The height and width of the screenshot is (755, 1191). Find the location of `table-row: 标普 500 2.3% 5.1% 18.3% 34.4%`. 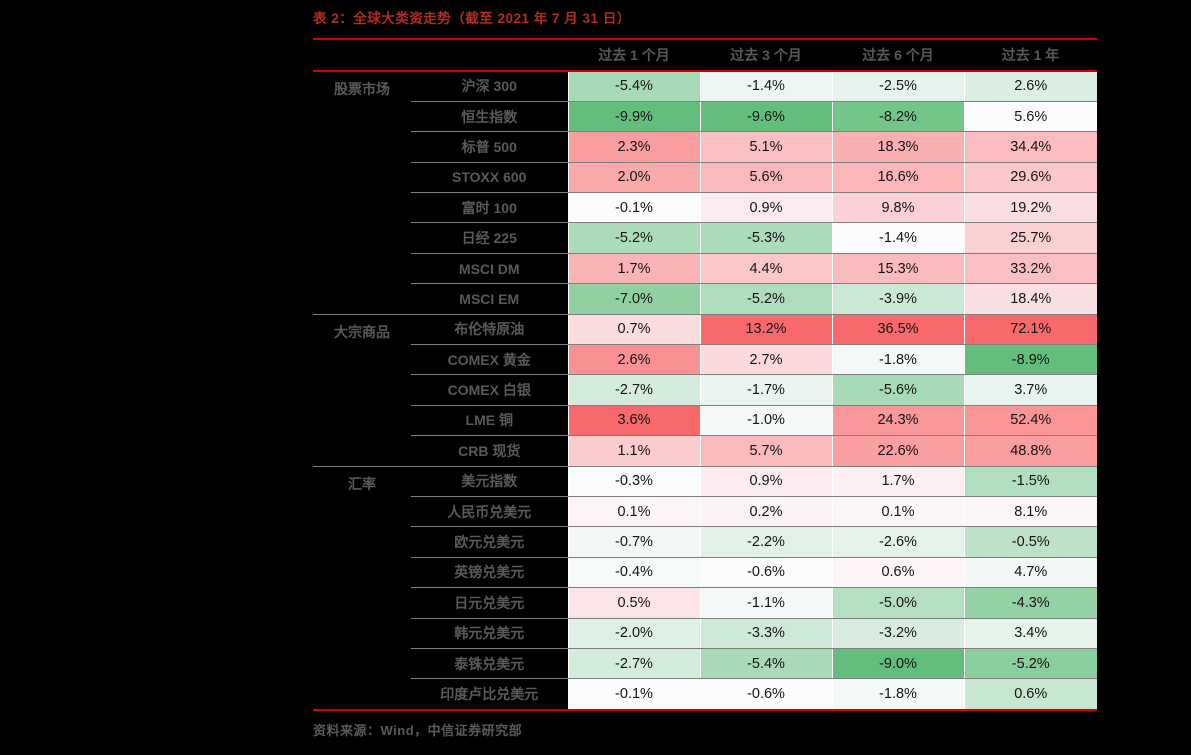

table-row: 标普 500 2.3% 5.1% 18.3% 34.4% is located at coordinates (705, 147).